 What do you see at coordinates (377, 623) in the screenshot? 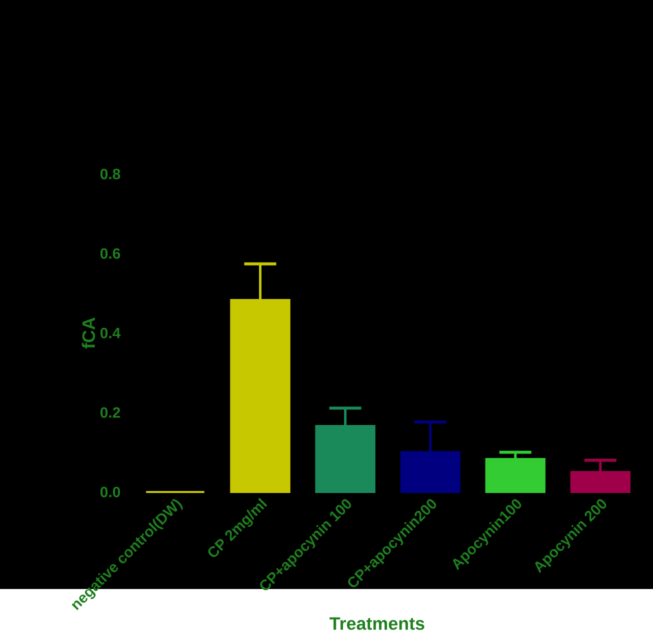
I see `x-axis-title: Treatments` at bounding box center [377, 623].